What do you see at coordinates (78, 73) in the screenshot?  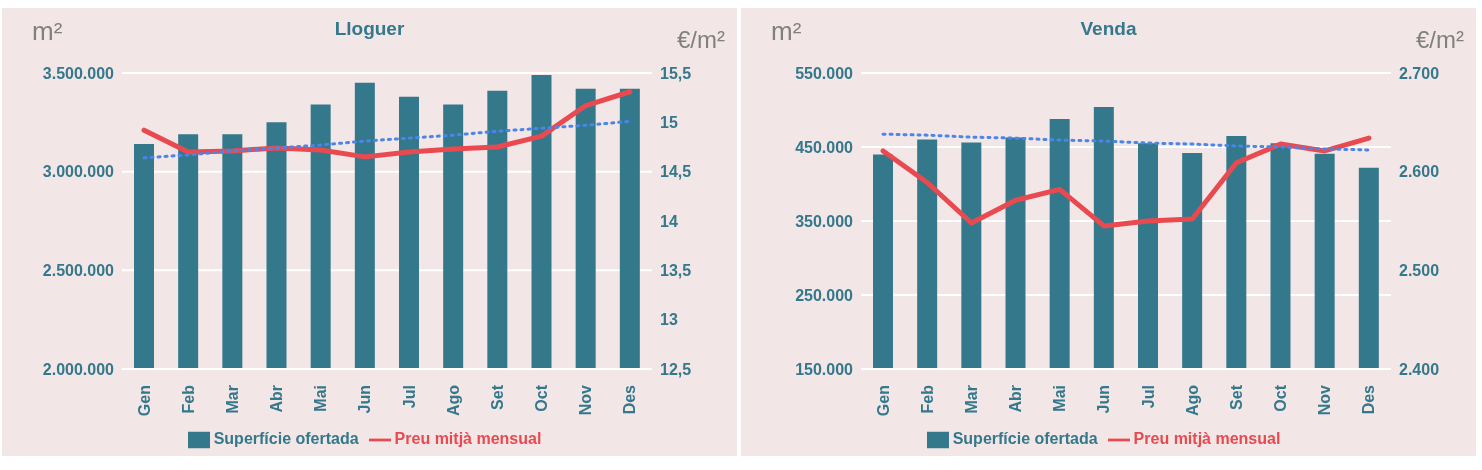 I see `y-tick-label: 3.500.000` at bounding box center [78, 73].